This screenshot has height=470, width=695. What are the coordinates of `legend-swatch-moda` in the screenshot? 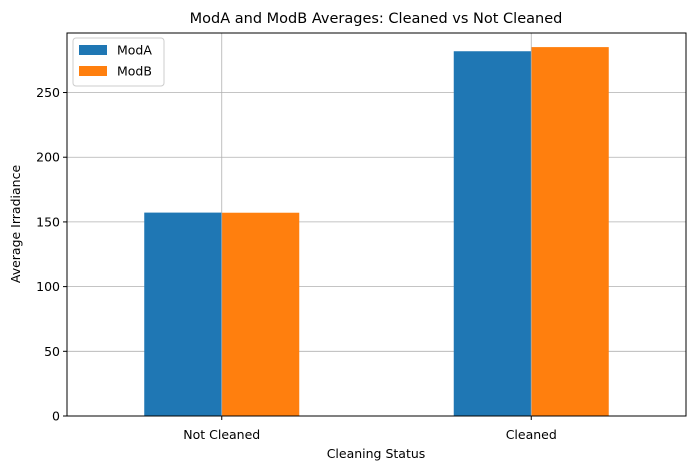 It's located at (93, 50).